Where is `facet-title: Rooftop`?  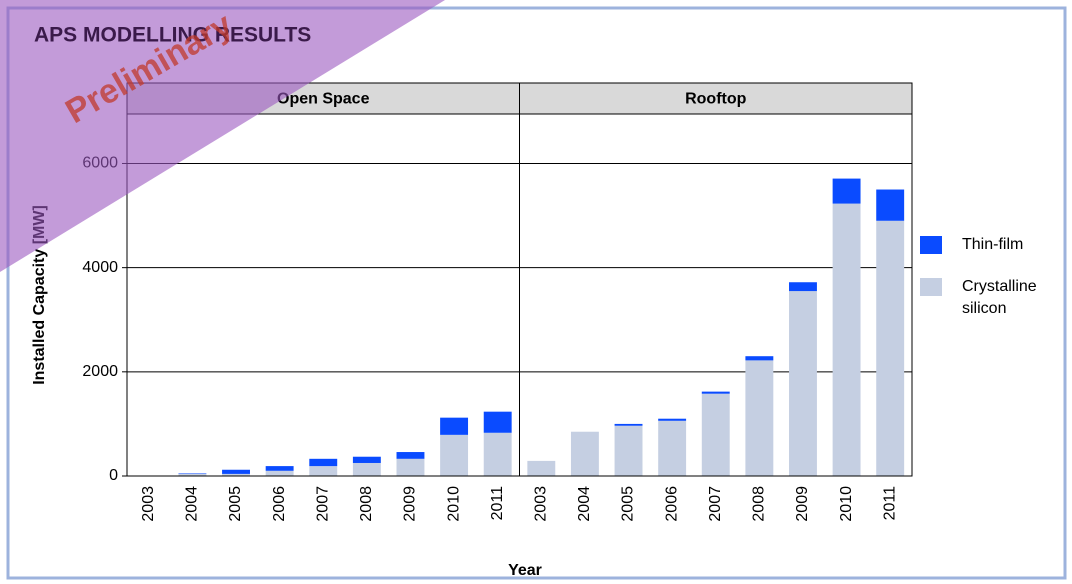
facet-title: Rooftop is located at coordinates (716, 99).